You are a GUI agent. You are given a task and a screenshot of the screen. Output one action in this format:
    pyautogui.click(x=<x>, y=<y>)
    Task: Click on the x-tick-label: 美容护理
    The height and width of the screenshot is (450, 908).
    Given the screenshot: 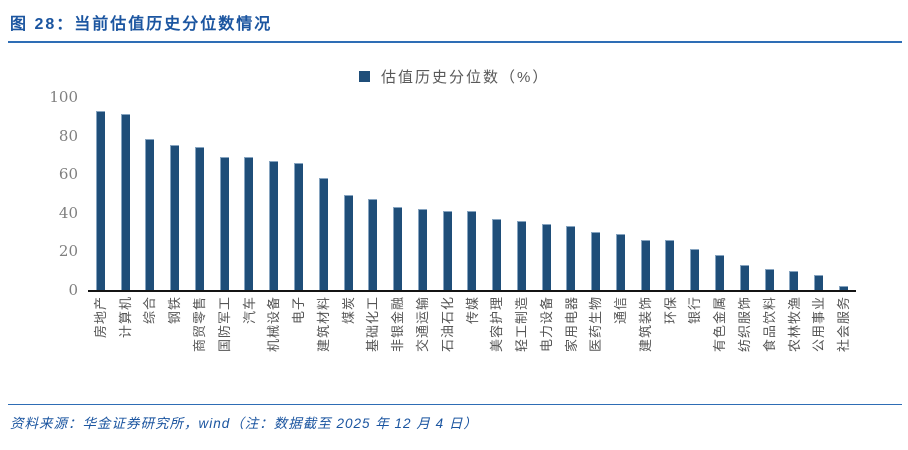 What is the action you would take?
    pyautogui.click(x=497, y=324)
    